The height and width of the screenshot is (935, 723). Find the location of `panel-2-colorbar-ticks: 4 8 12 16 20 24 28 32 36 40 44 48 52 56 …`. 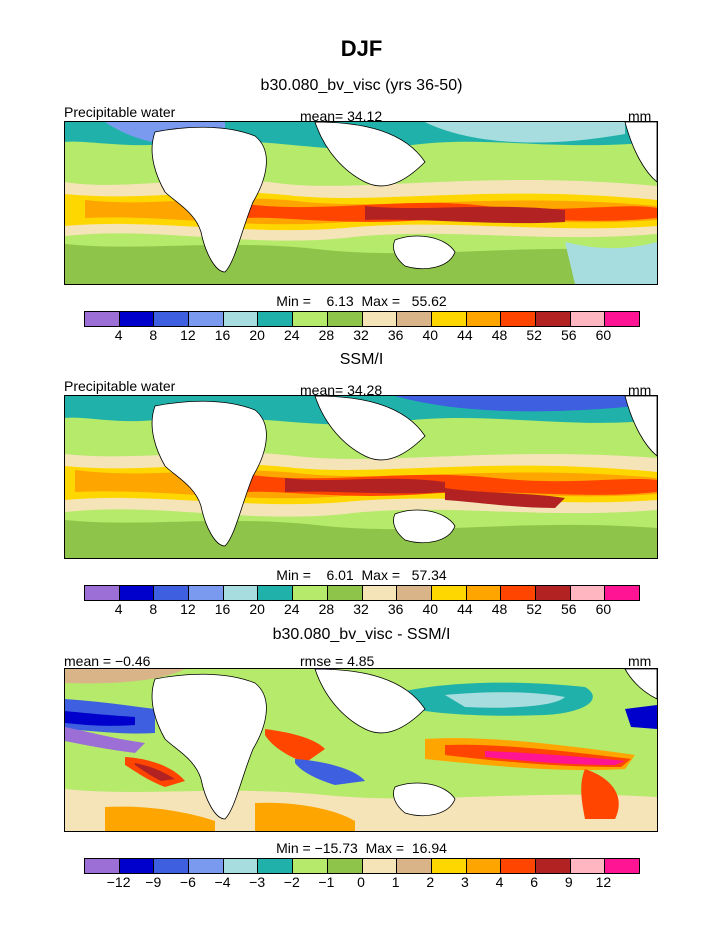

panel-2-colorbar-ticks: 4 8 12 16 20 24 28 32 36 40 44 48 52 56 … is located at coordinates (361, 610).